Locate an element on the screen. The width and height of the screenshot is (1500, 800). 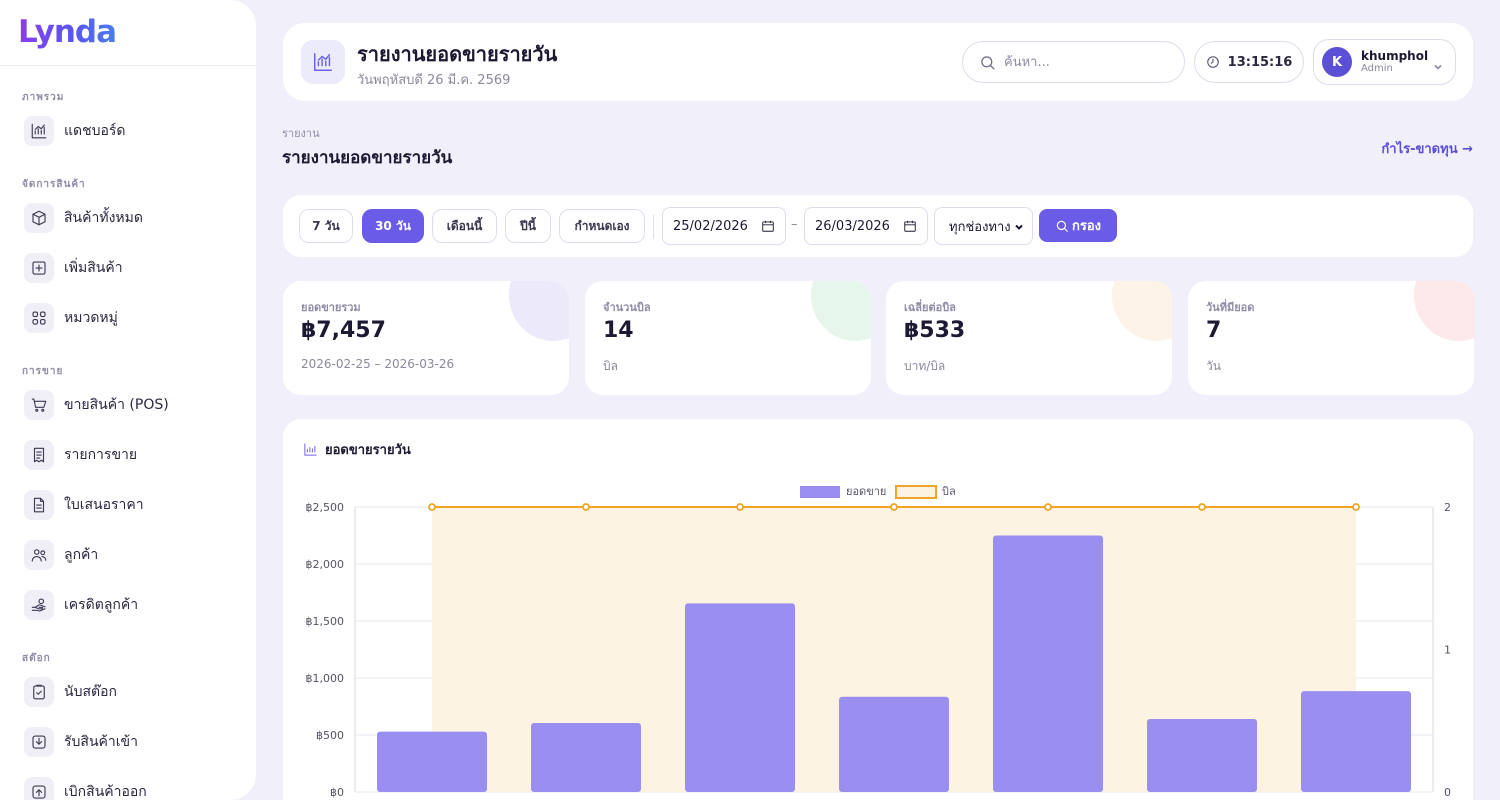
breadcrumb: รายงาน is located at coordinates (301, 133).